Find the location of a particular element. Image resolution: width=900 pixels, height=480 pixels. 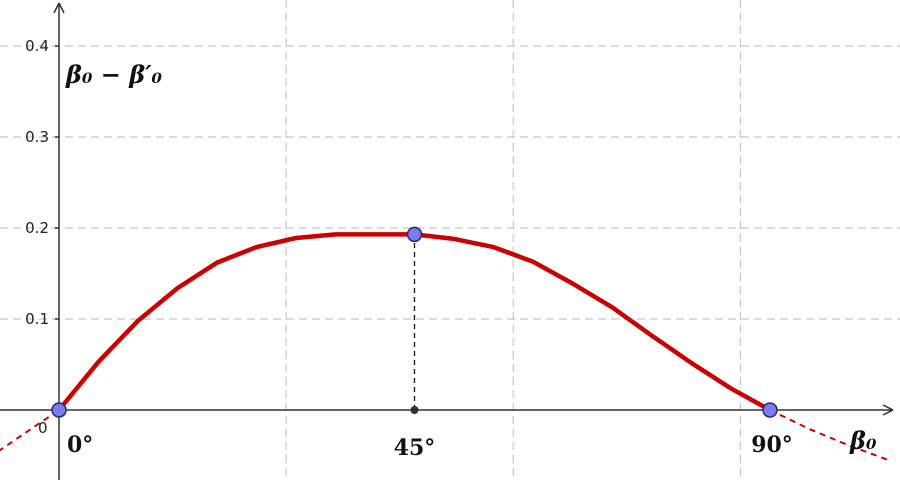

y-tick-label: 0.2 is located at coordinates (37, 228).